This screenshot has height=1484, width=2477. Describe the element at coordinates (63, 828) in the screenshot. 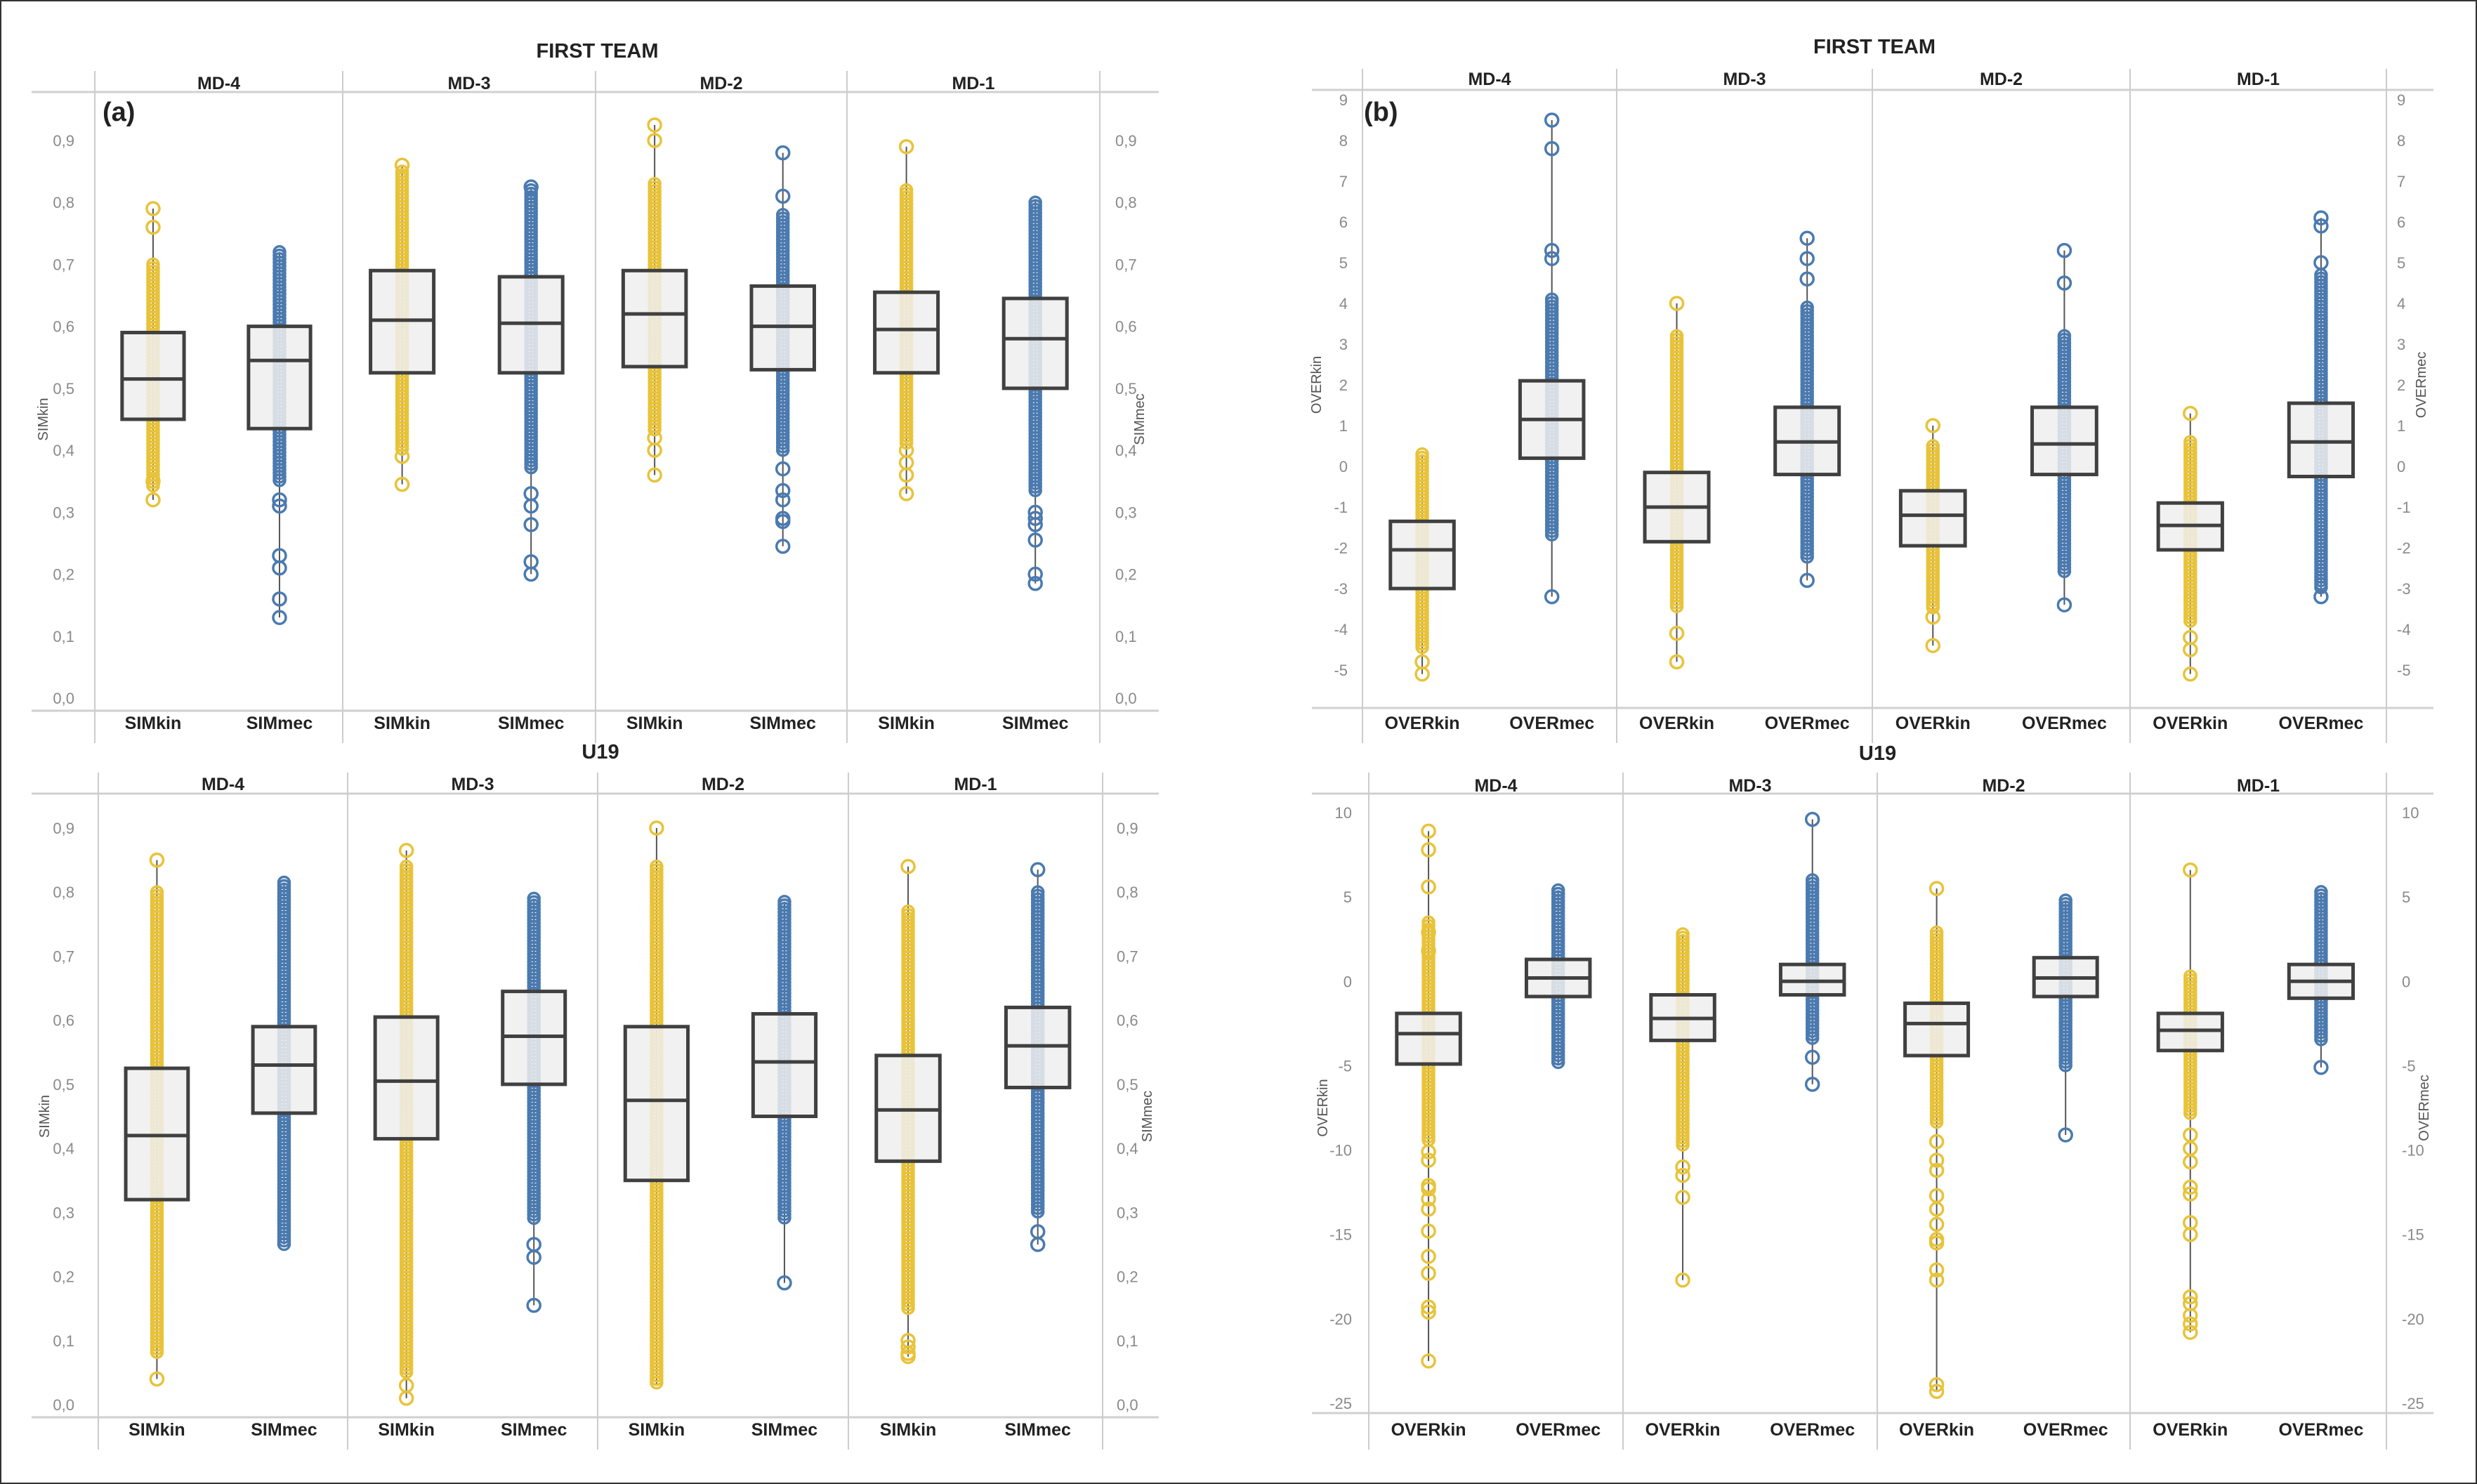

I see `y-tick-label-left: 0,9` at that location.